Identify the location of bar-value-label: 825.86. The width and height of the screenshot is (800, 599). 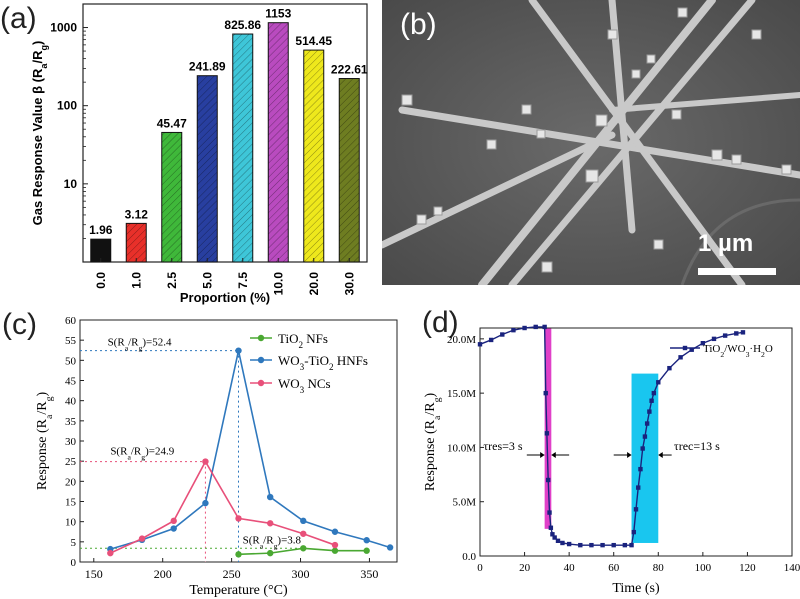
(242, 25).